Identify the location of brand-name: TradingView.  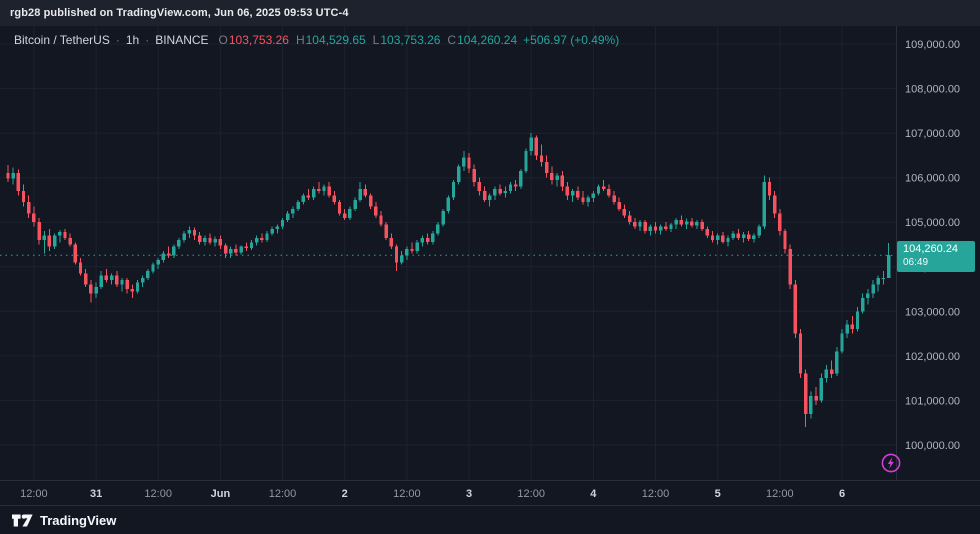
(78, 520).